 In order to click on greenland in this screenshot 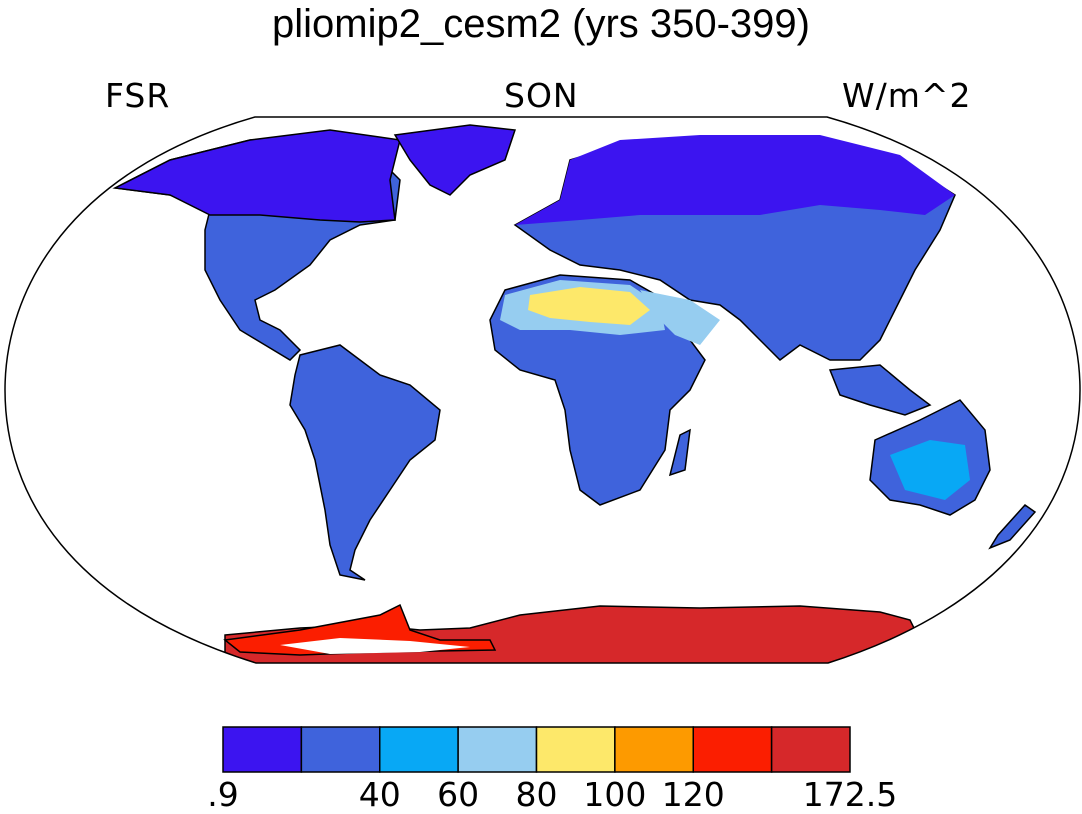, I will do `click(455, 160)`.